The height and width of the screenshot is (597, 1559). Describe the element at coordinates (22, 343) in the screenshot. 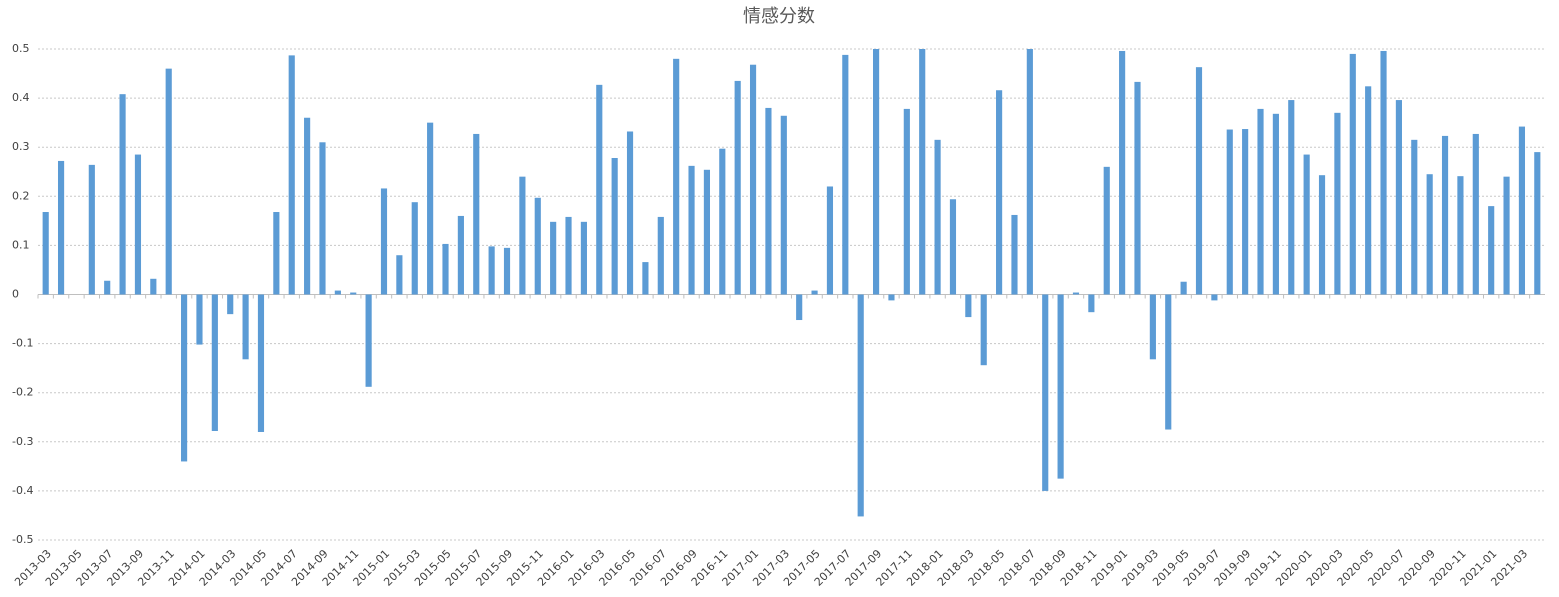

I see `y-tick-label: -0.1` at that location.